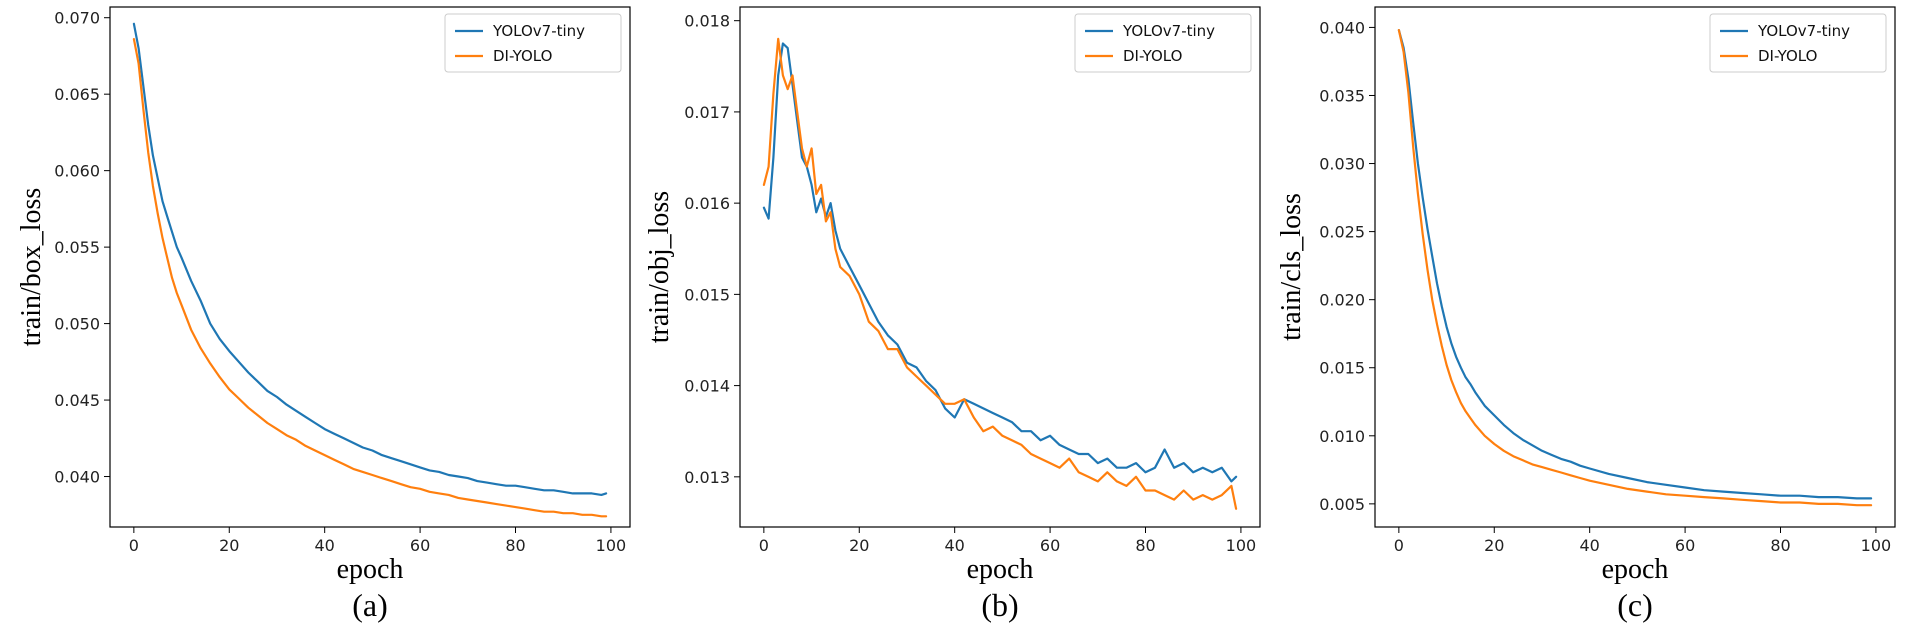  Describe the element at coordinates (1342, 232) in the screenshot. I see `y-tick-label: 0.025` at that location.